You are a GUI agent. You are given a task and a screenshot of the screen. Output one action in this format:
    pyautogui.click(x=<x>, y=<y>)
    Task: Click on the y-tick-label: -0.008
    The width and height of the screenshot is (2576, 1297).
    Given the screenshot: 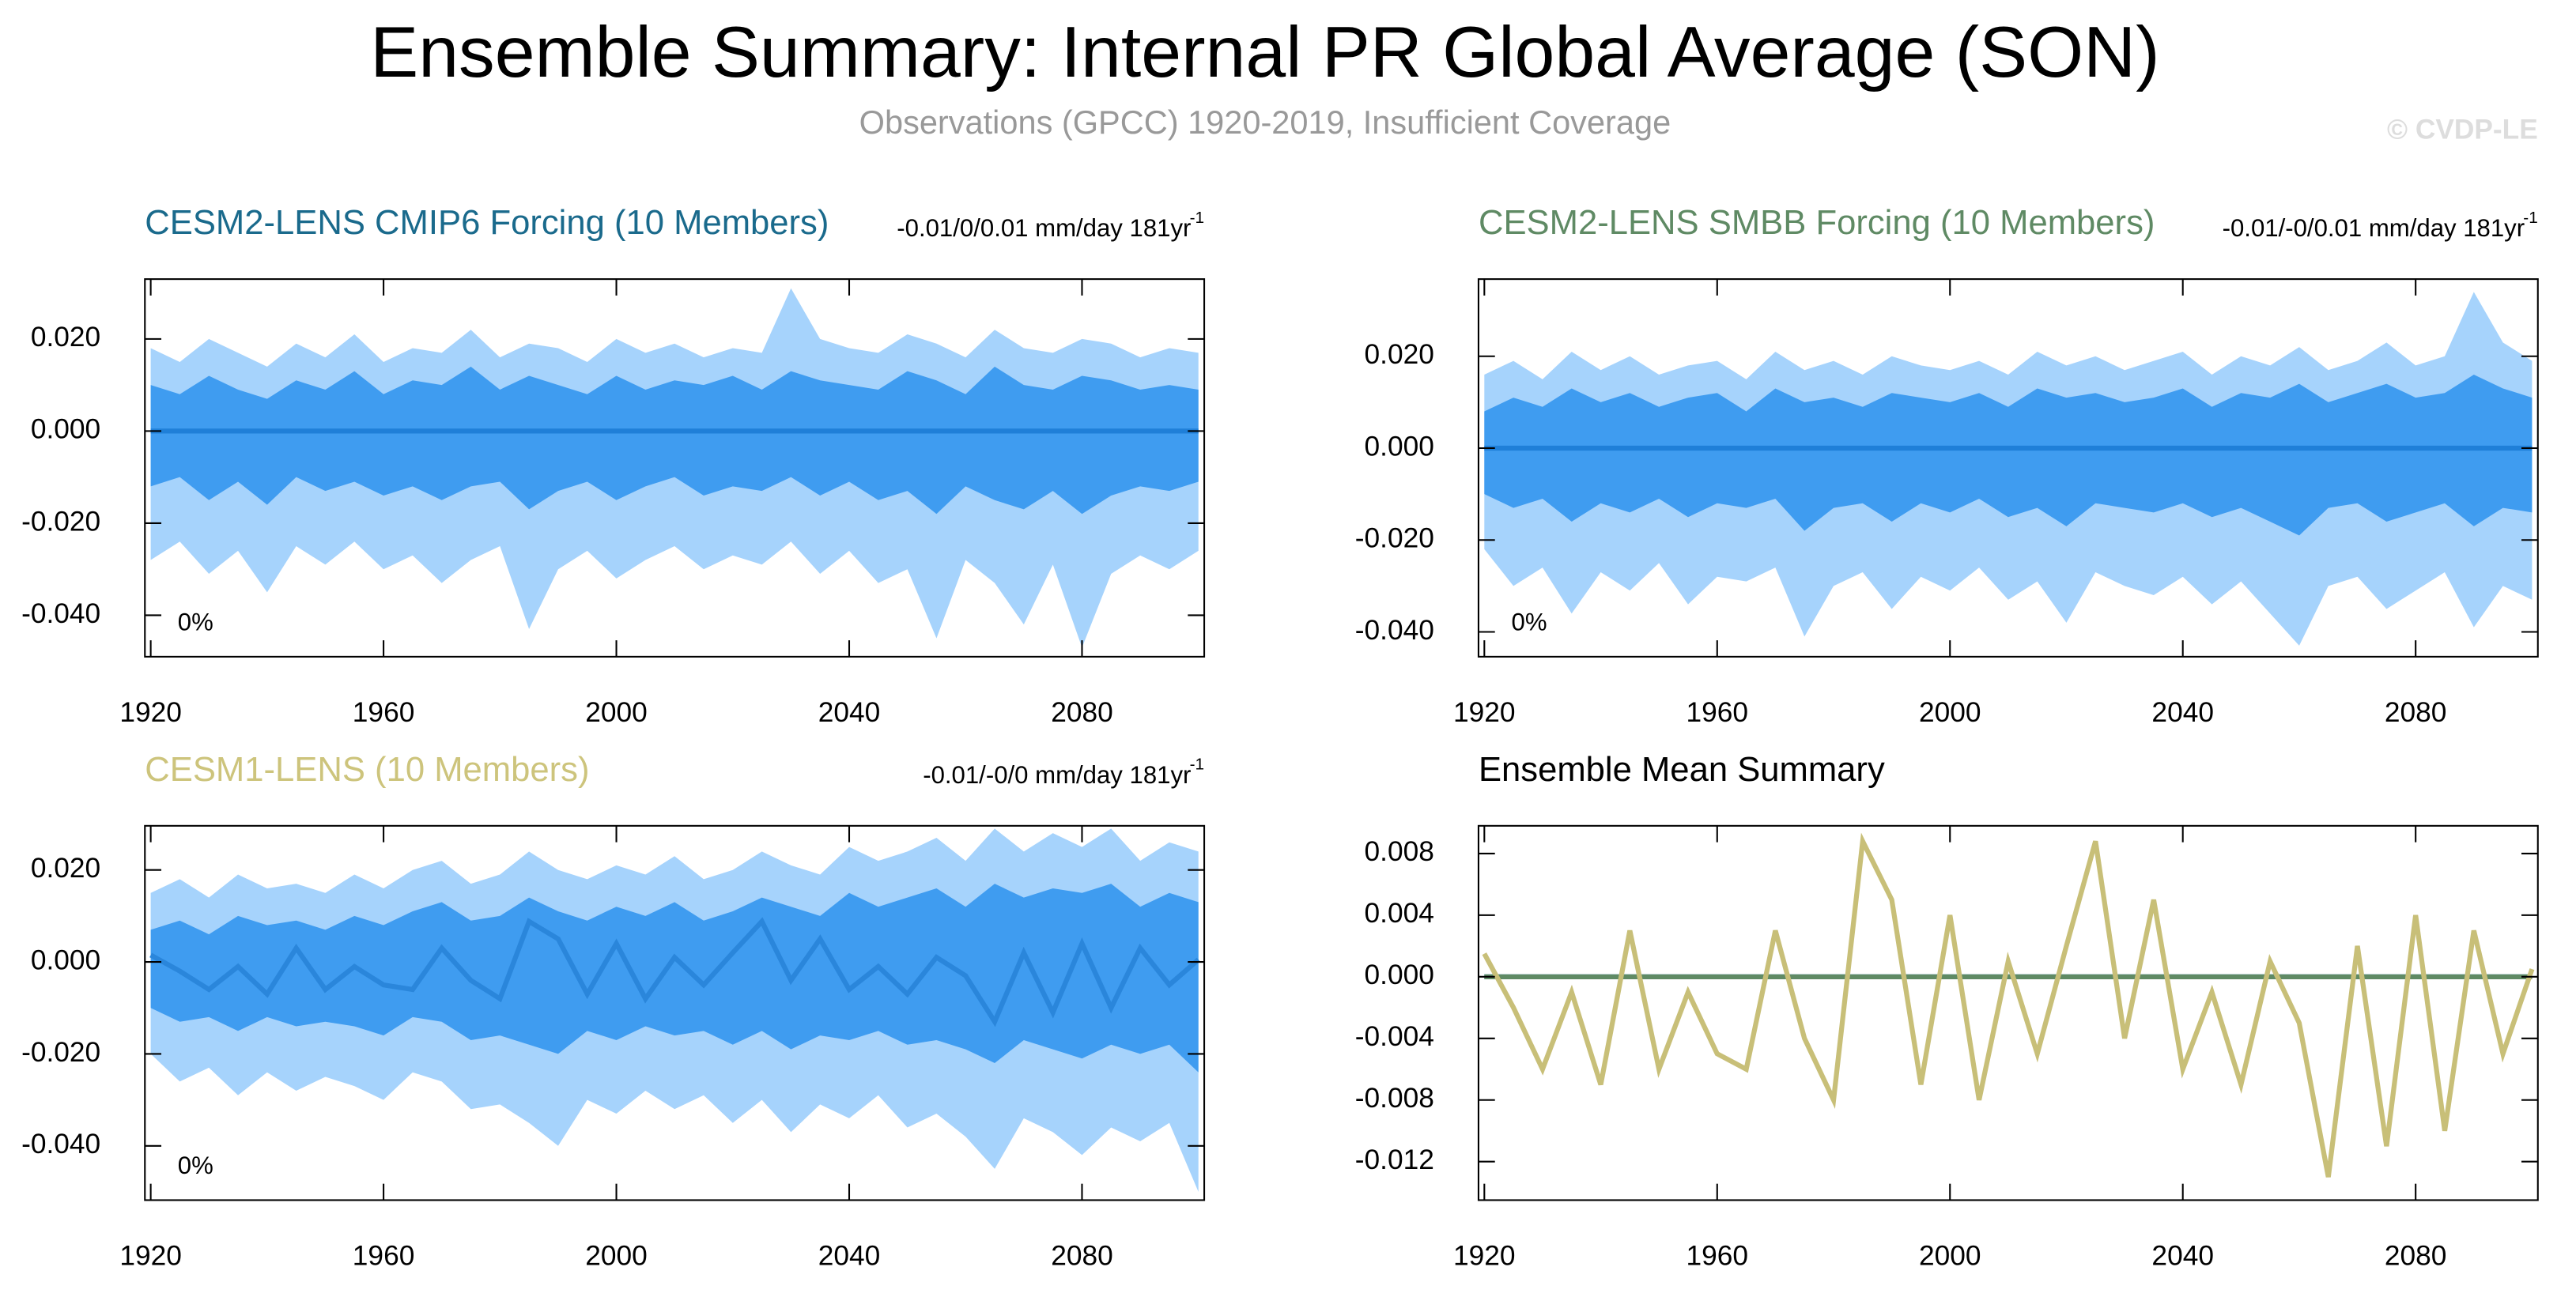 What is the action you would take?
    pyautogui.click(x=1394, y=1099)
    